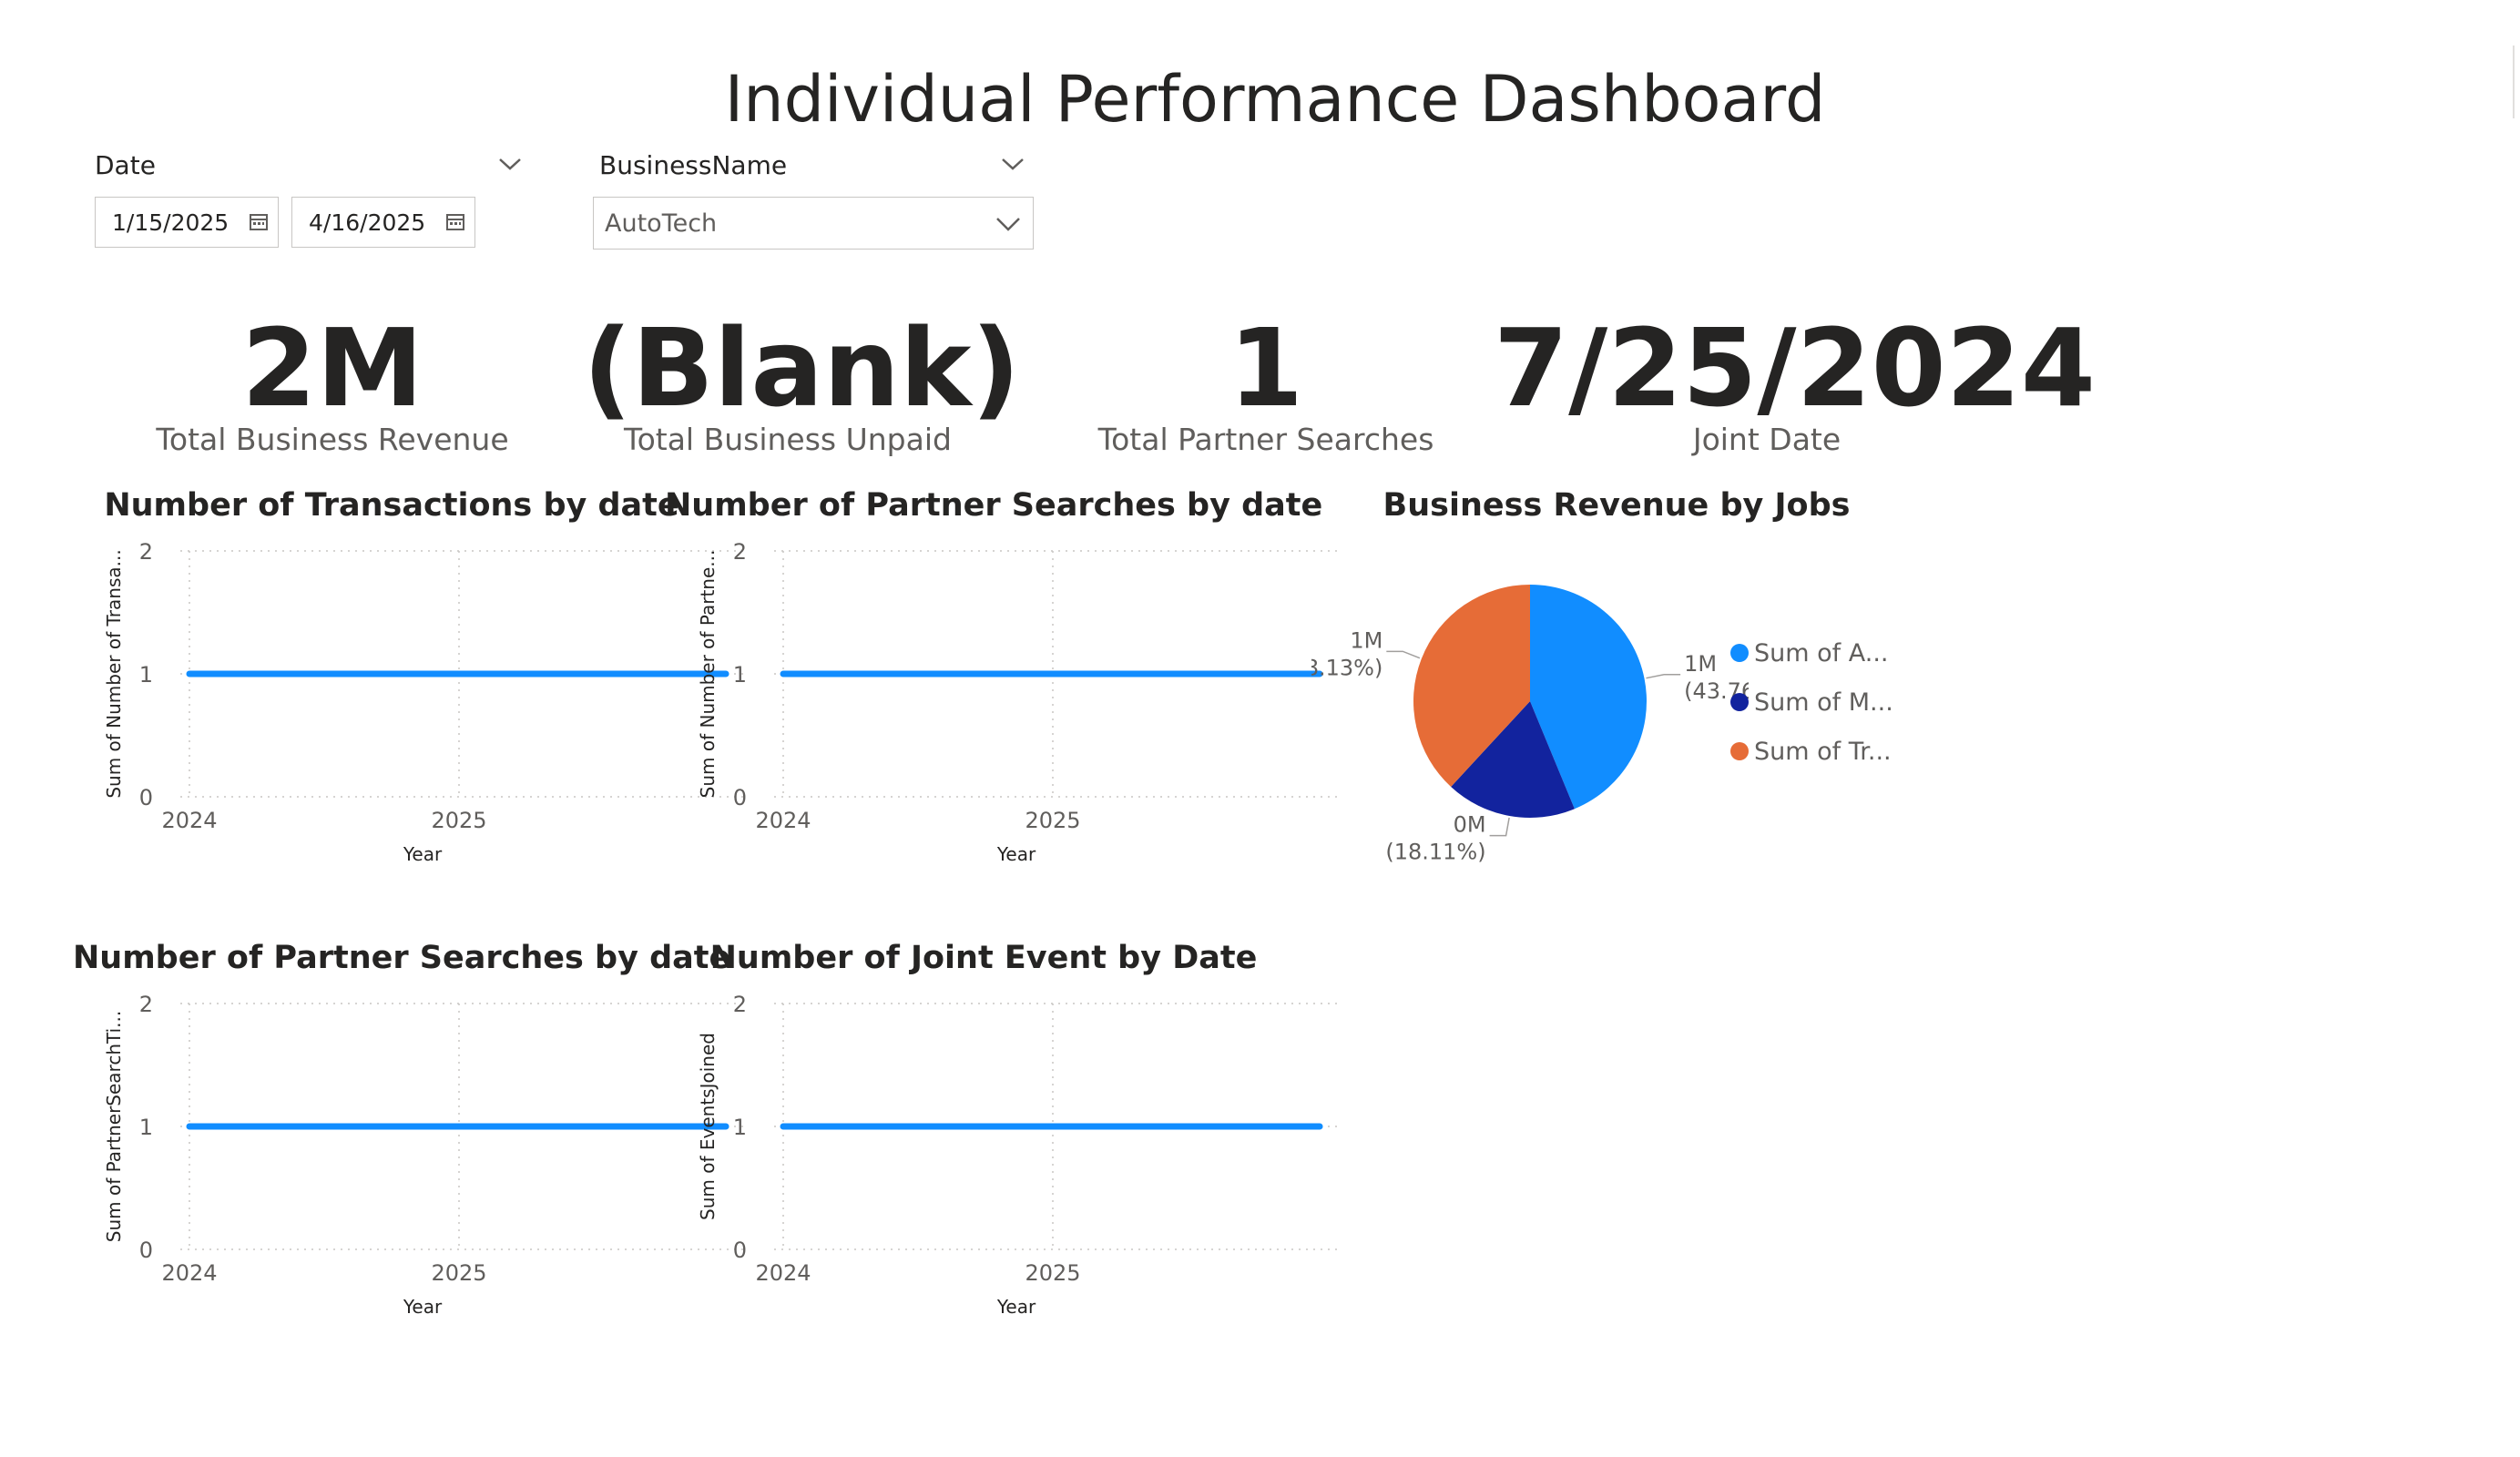 Image resolution: width=2520 pixels, height=1457 pixels. What do you see at coordinates (661, 224) in the screenshot?
I see `business-dropdown-value: AutoTech` at bounding box center [661, 224].